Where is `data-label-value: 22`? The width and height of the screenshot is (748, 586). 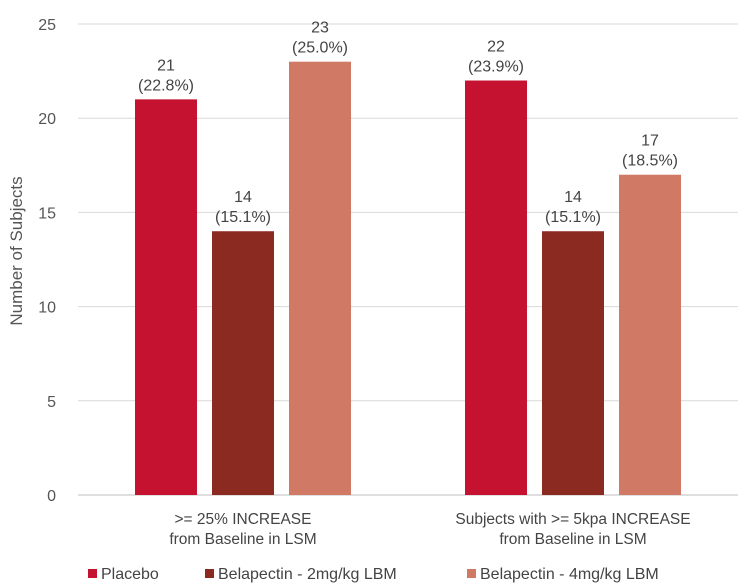
data-label-value: 22 is located at coordinates (496, 47).